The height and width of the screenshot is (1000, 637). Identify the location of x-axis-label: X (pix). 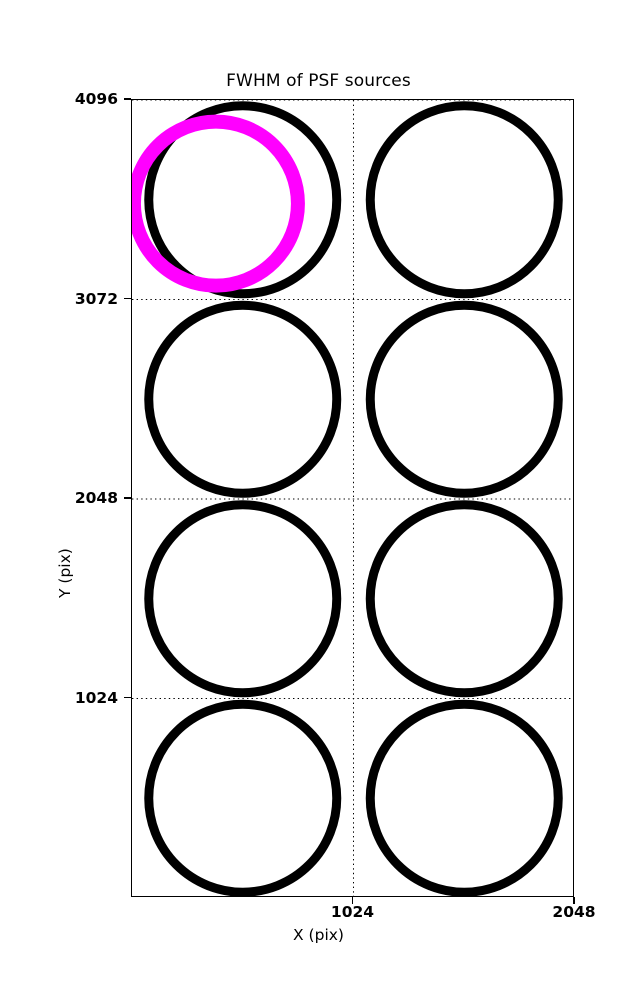
(318, 935).